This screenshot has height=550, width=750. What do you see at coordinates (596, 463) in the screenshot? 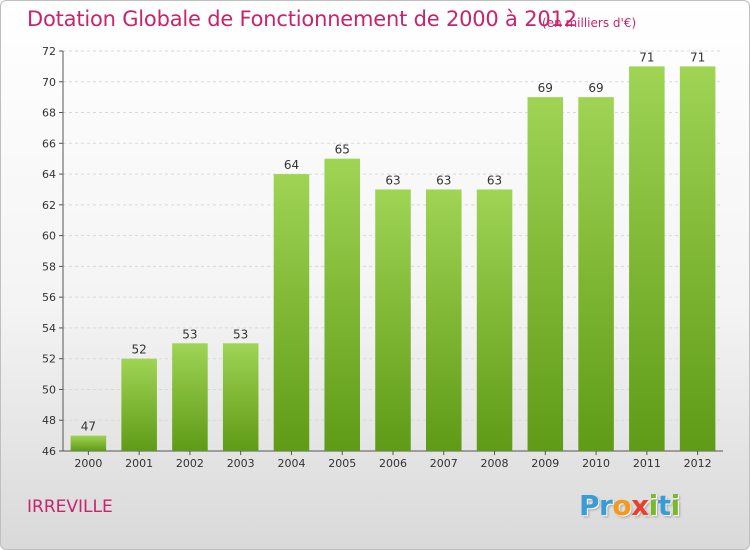
I see `x-tick-label: 2010` at bounding box center [596, 463].